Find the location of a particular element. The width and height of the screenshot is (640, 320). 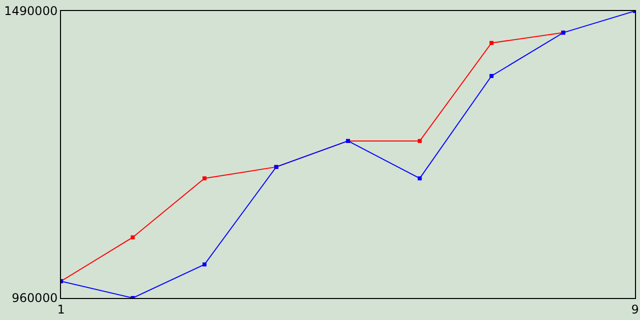

x-tick-label: 9 is located at coordinates (635, 309).